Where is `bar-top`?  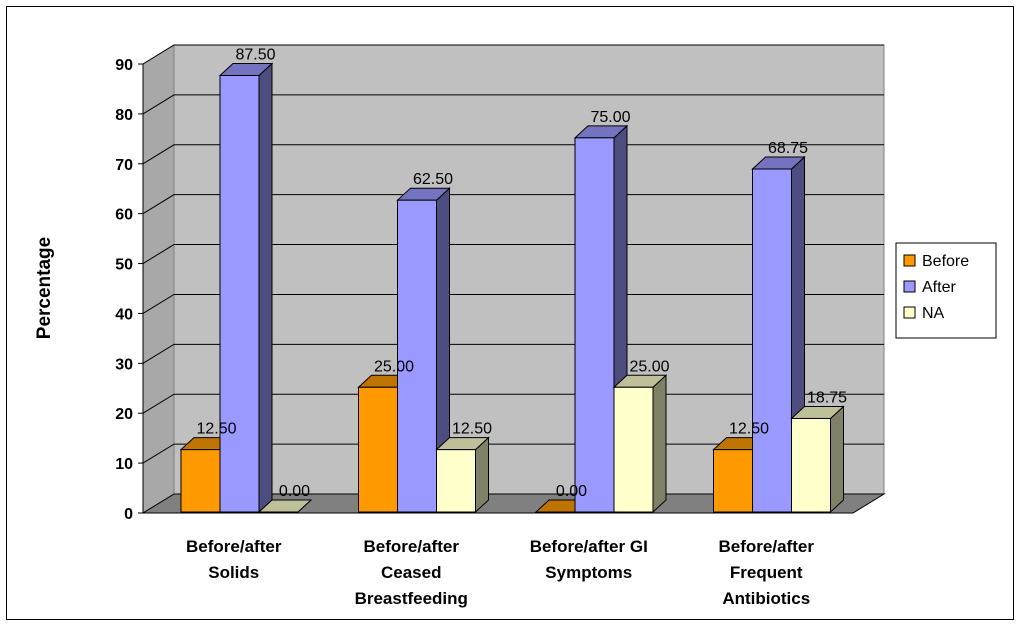 bar-top is located at coordinates (285, 506).